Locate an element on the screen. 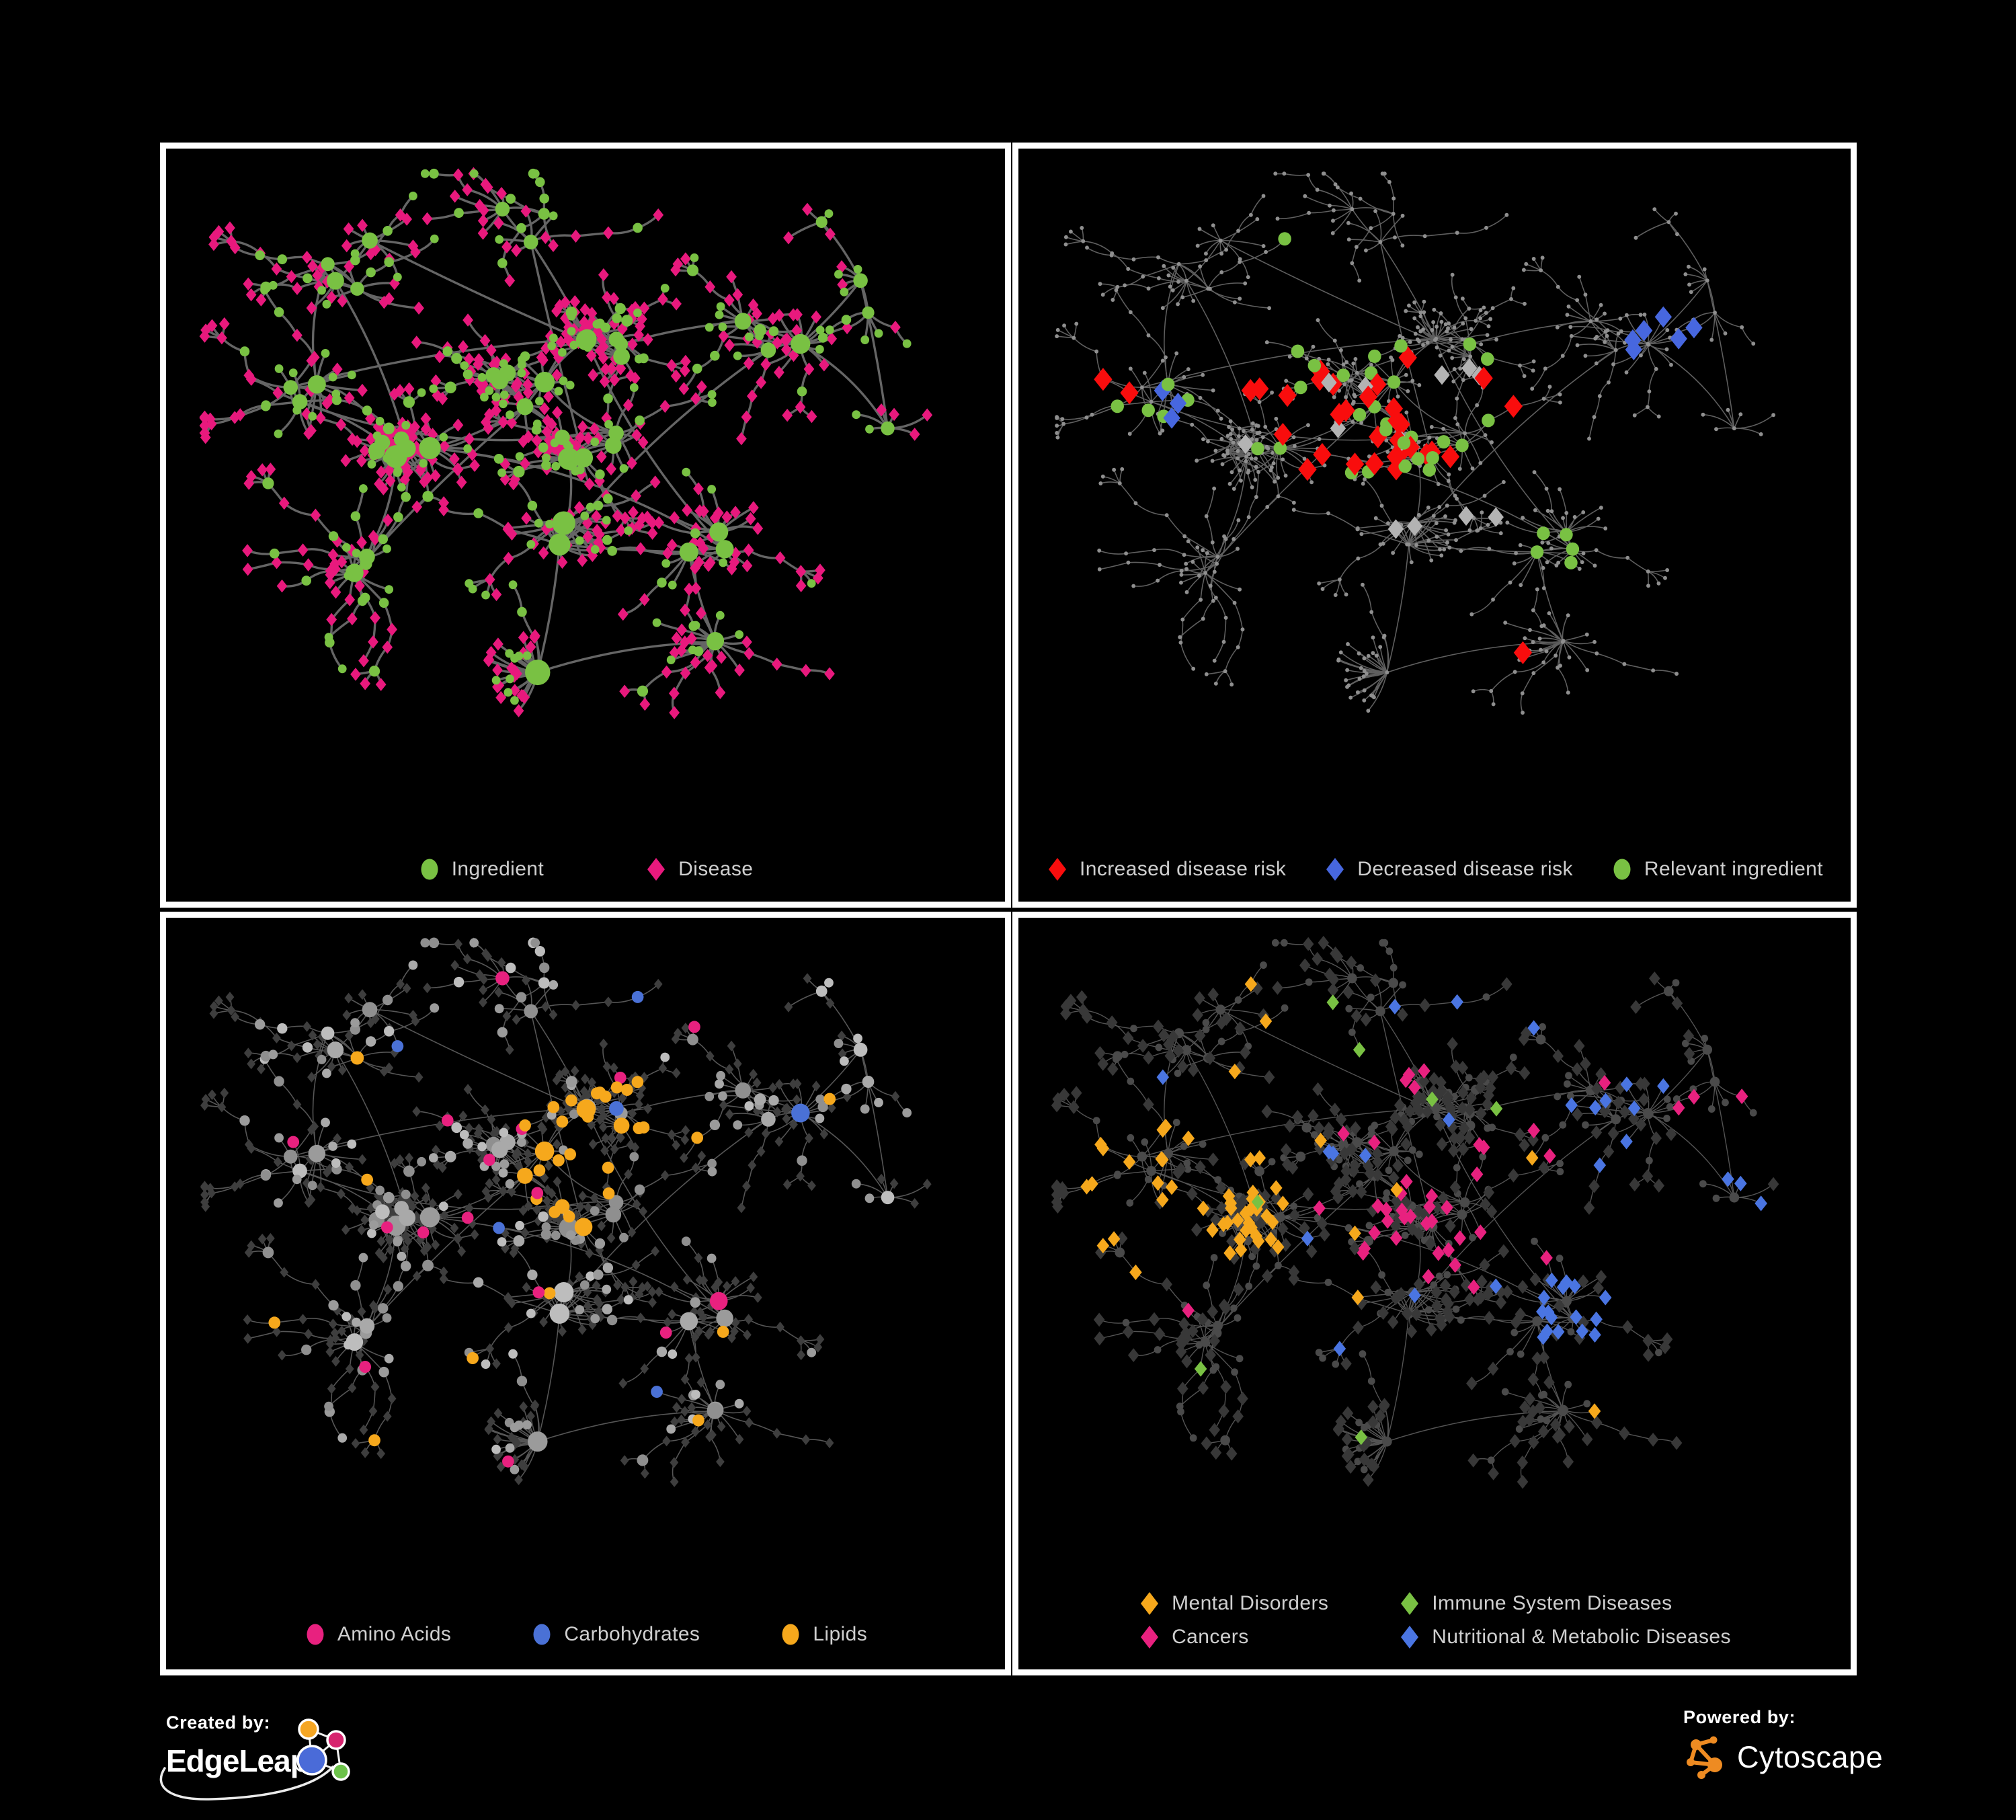  legend-item-disease: Disease is located at coordinates (699, 869).